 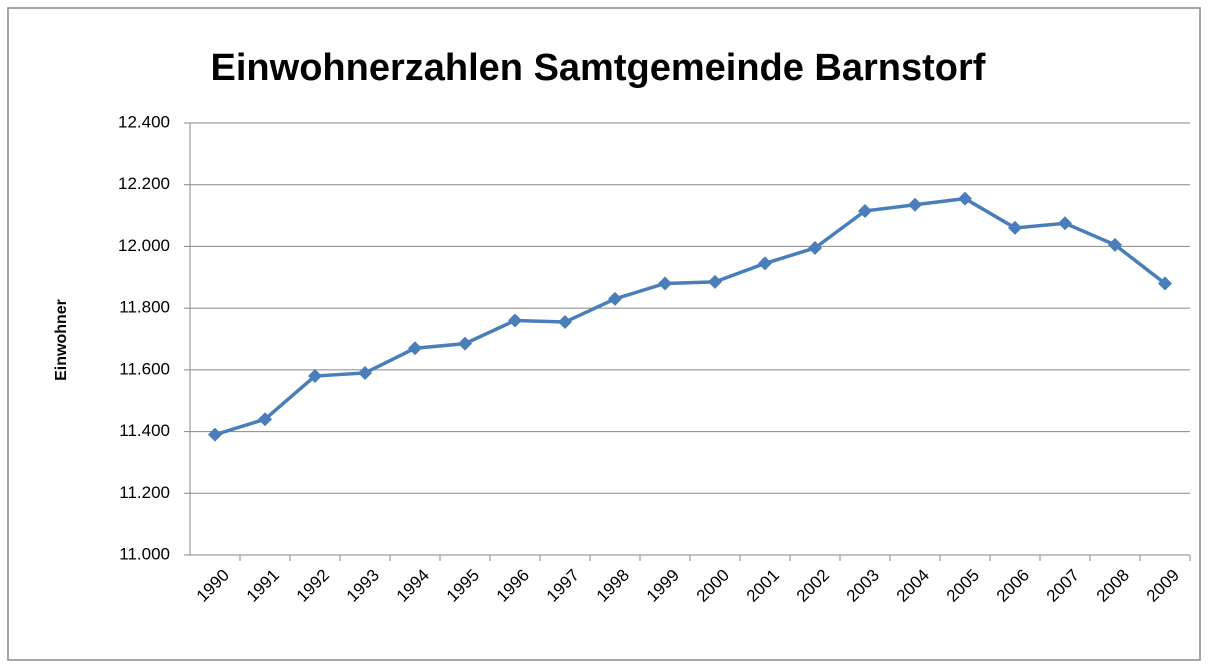 What do you see at coordinates (61, 340) in the screenshot?
I see `y-axis-title: Einwohner` at bounding box center [61, 340].